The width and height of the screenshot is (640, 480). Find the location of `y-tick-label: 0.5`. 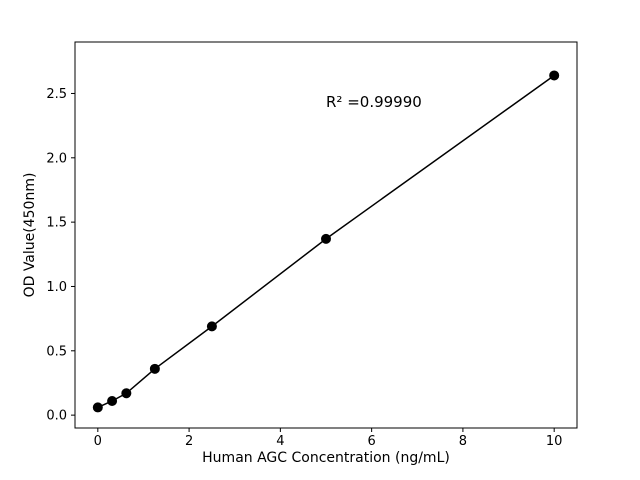

y-tick-label: 0.5 is located at coordinates (56, 351).